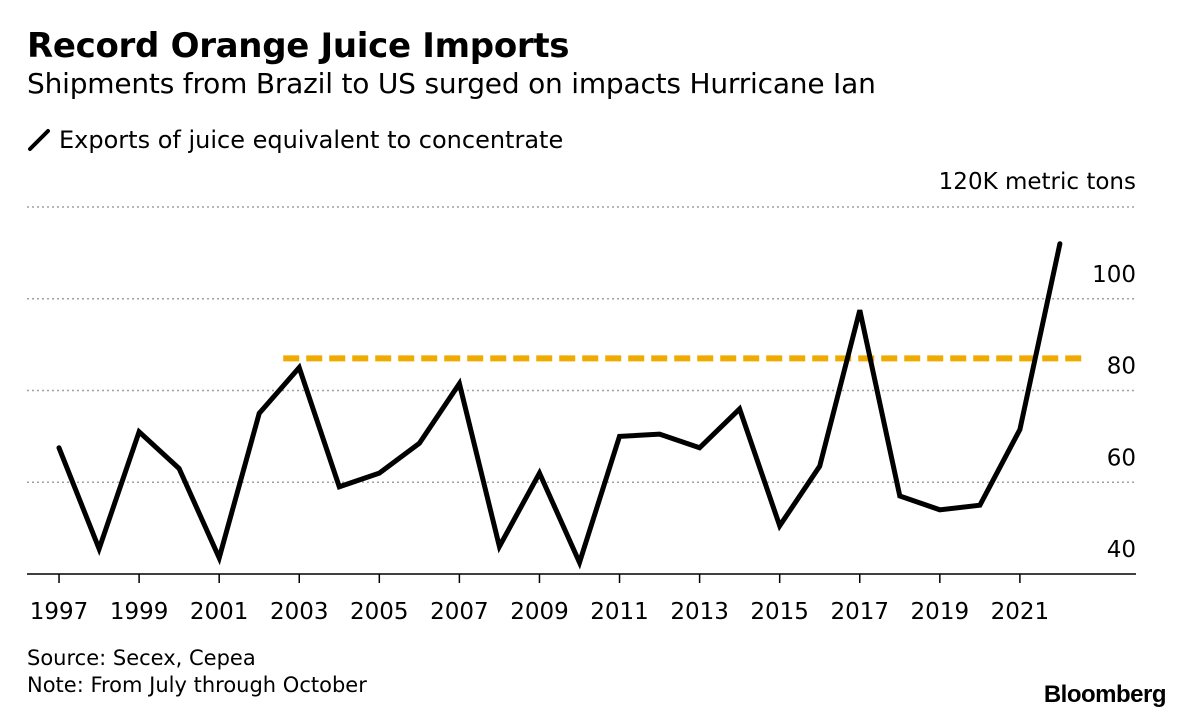 Image resolution: width=1189 pixels, height=715 pixels. Describe the element at coordinates (459, 612) in the screenshot. I see `x-tick-label: 2007` at that location.